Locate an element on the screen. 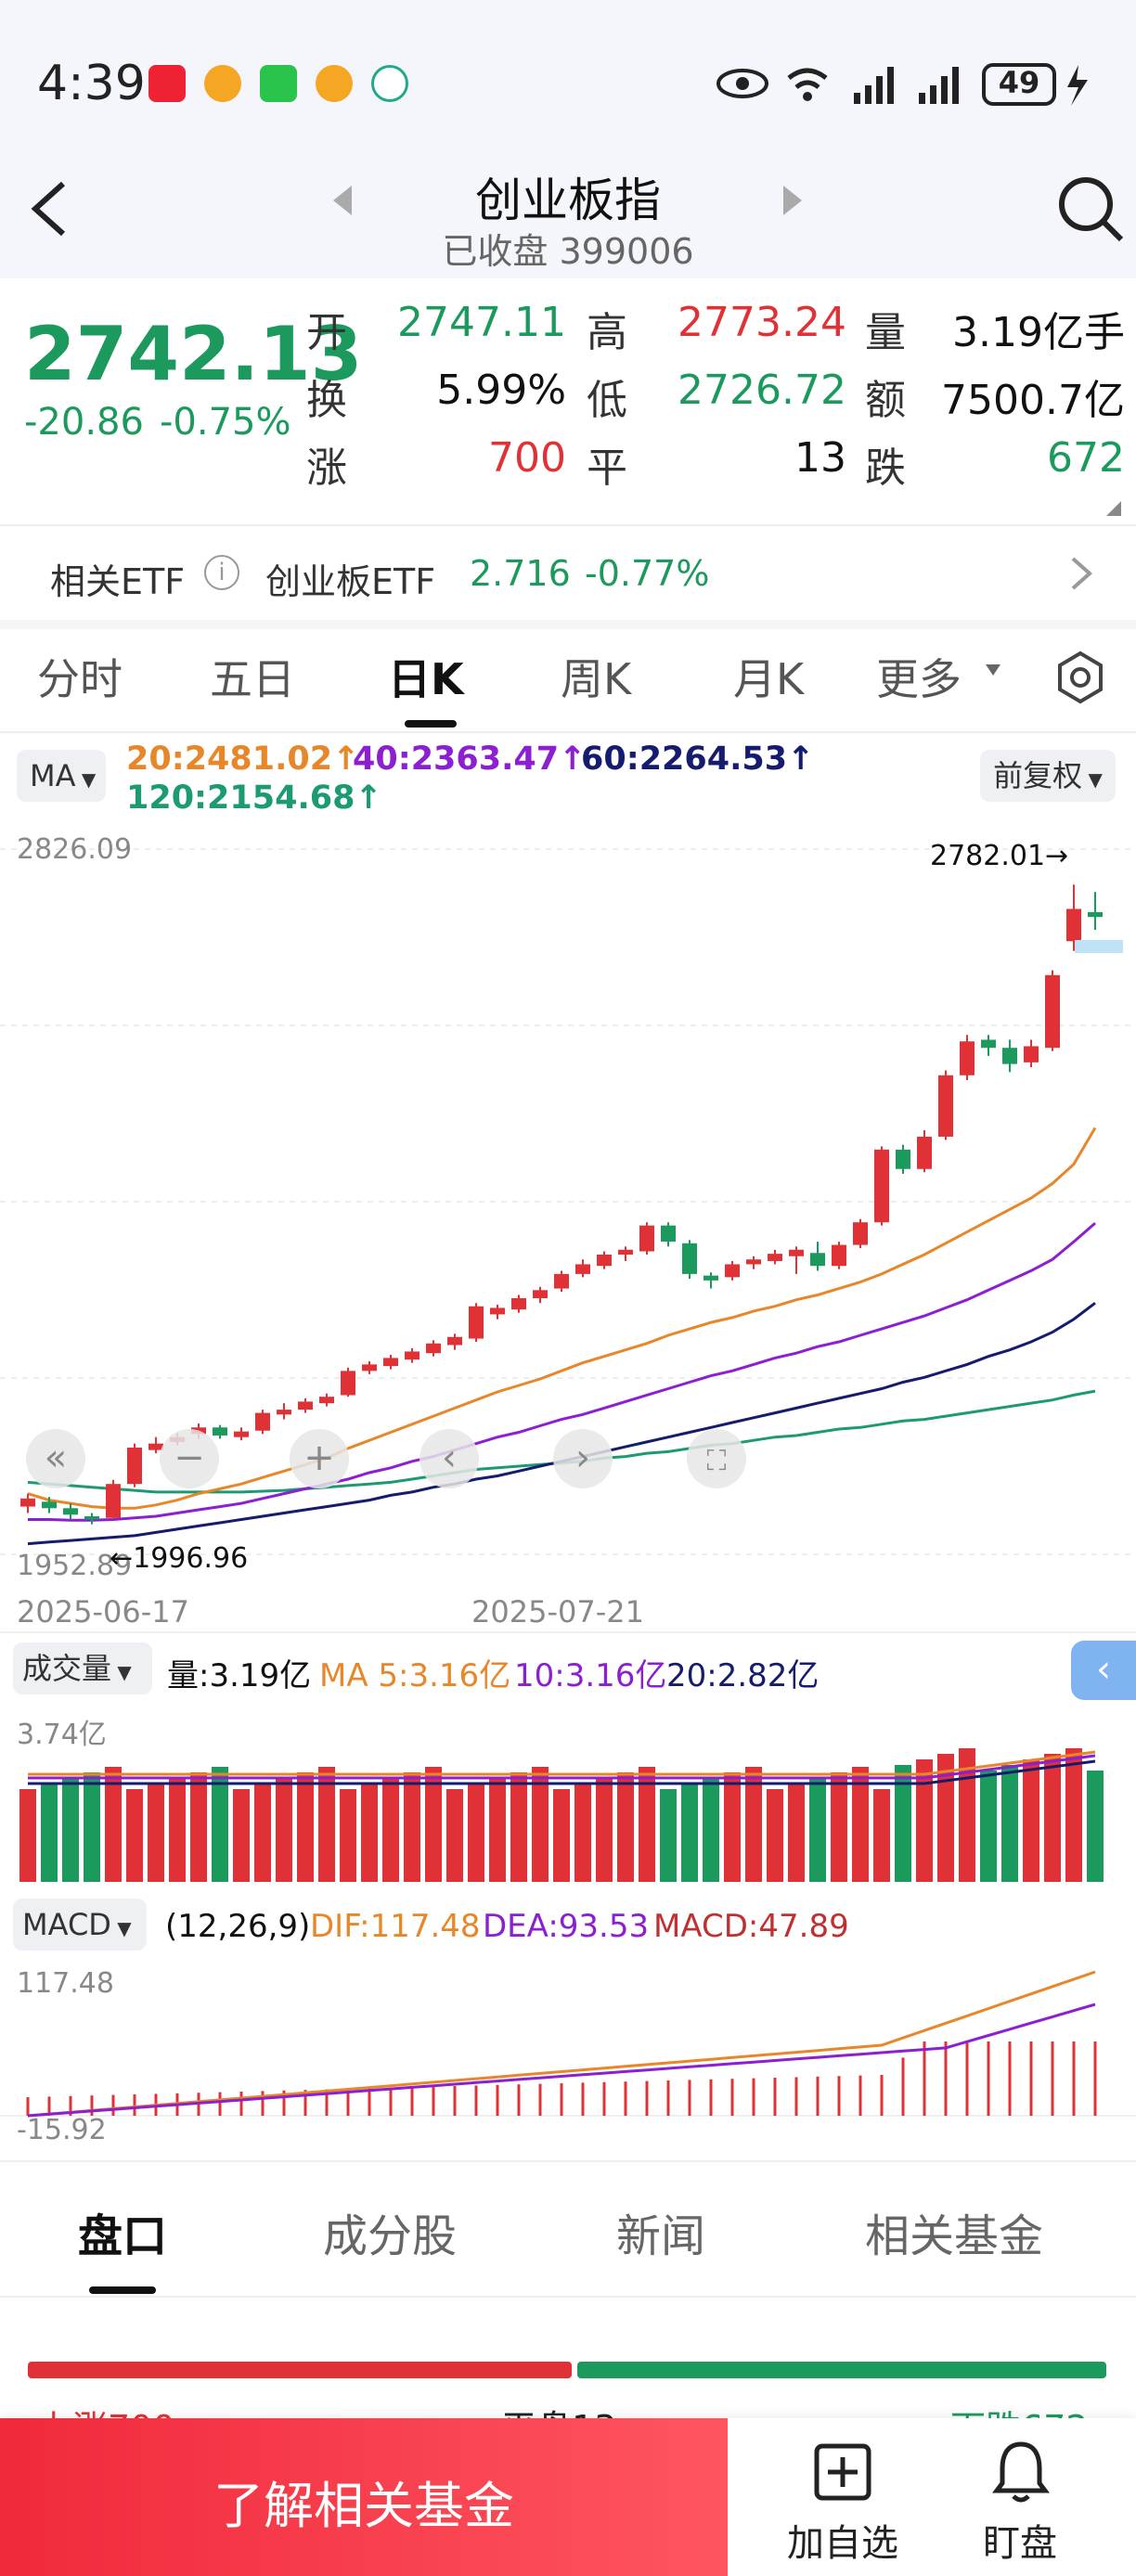 The height and width of the screenshot is (2576, 1136). wechat-icon is located at coordinates (278, 84).